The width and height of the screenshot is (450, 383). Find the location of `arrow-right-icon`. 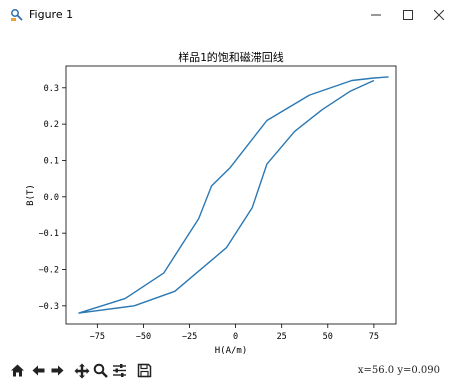

arrow-right-icon is located at coordinates (57, 370).